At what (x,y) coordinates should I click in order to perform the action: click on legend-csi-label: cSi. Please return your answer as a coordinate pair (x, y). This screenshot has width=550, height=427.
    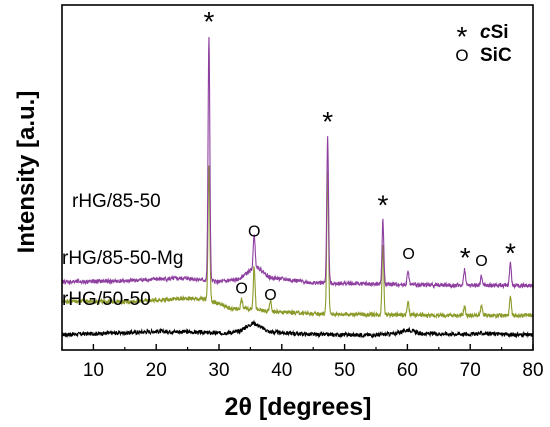
    Looking at the image, I should click on (494, 32).